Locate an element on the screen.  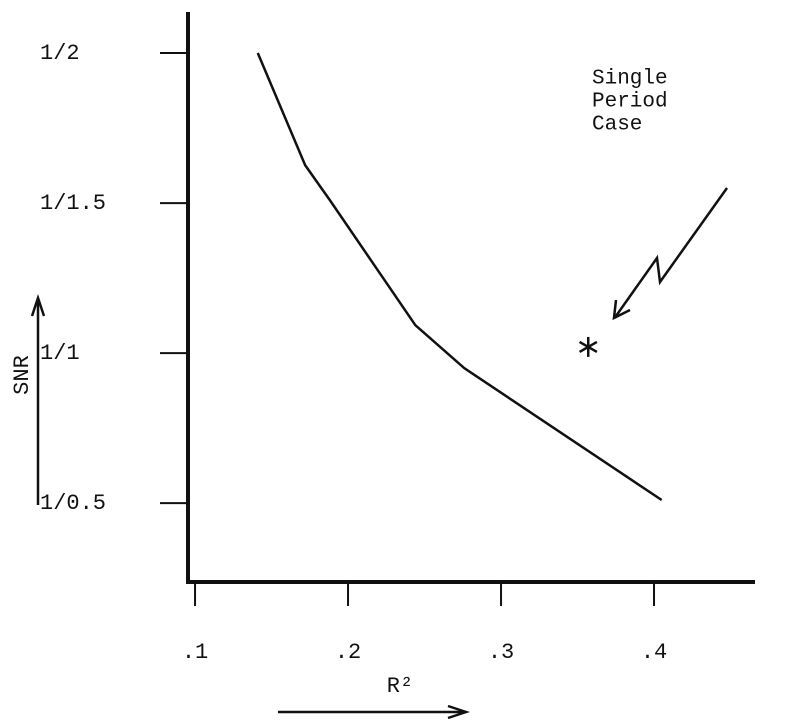
x-tick-label: .3 is located at coordinates (501, 652).